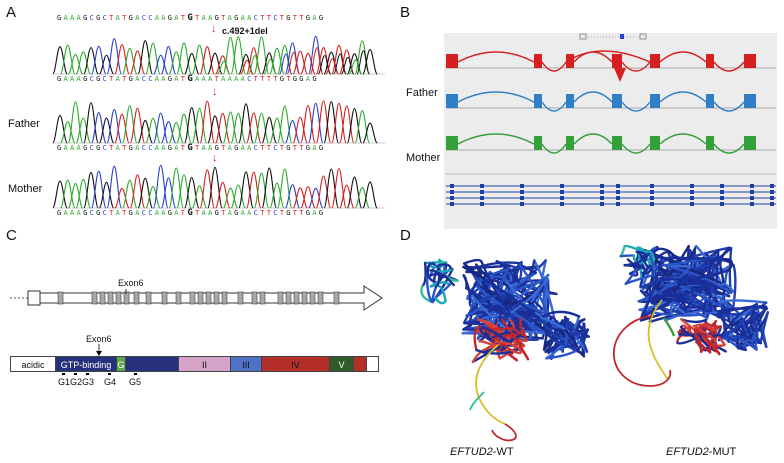 The width and height of the screenshot is (784, 463). Describe the element at coordinates (99, 339) in the screenshot. I see `exon6-label-protein: Exon6` at that location.